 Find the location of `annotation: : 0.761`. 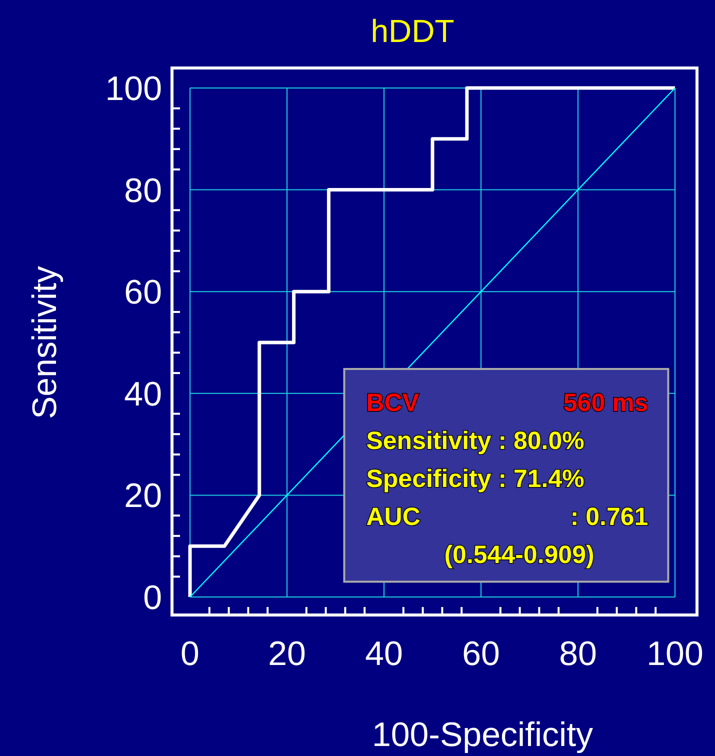

annotation: : 0.761 is located at coordinates (609, 516).